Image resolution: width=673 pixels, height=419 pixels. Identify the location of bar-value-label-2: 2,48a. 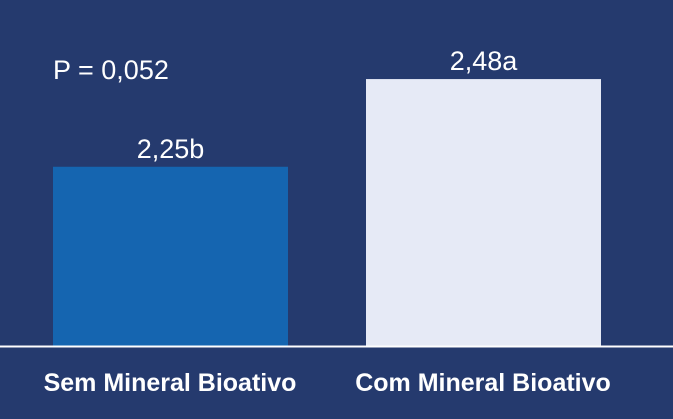
(484, 61).